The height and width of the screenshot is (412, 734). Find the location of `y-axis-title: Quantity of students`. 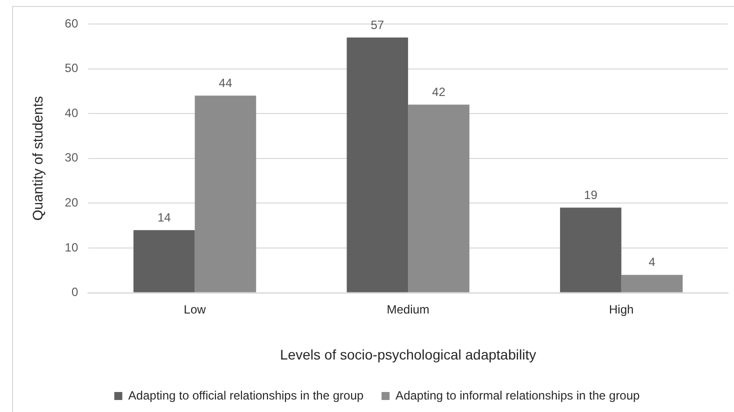

y-axis-title: Quantity of students is located at coordinates (37, 158).